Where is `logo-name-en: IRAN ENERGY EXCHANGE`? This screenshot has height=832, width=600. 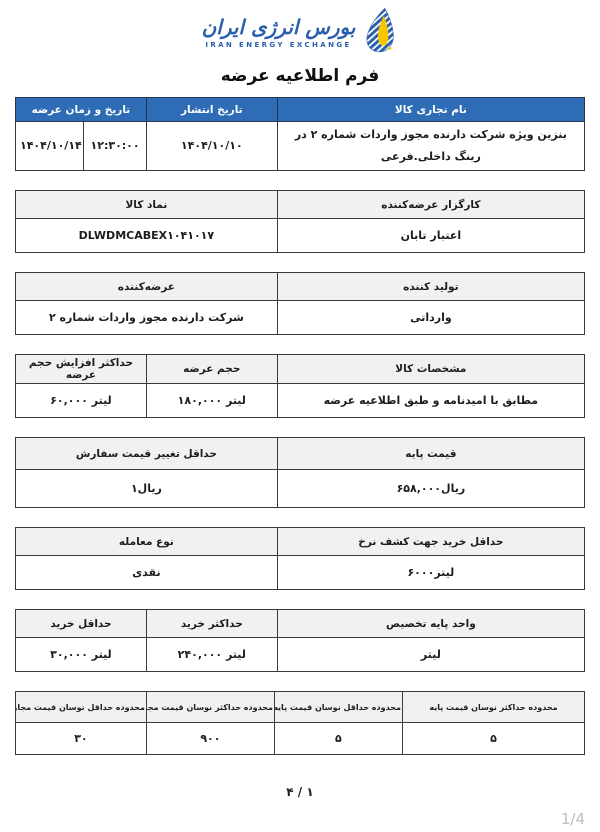
logo-name-en: IRAN ENERGY EXCHANGE is located at coordinates (278, 44).